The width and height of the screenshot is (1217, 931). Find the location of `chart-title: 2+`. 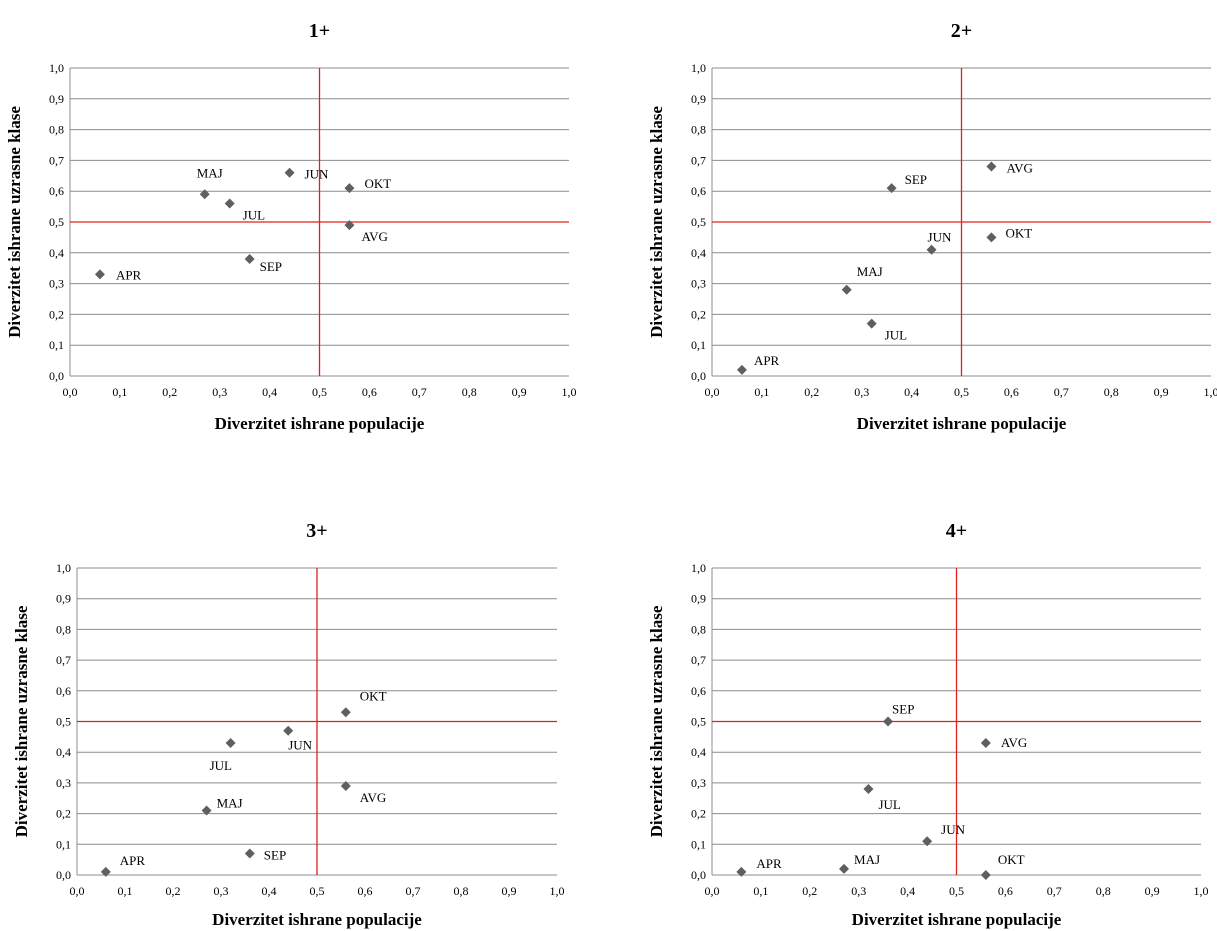

chart-title: 2+ is located at coordinates (961, 31).